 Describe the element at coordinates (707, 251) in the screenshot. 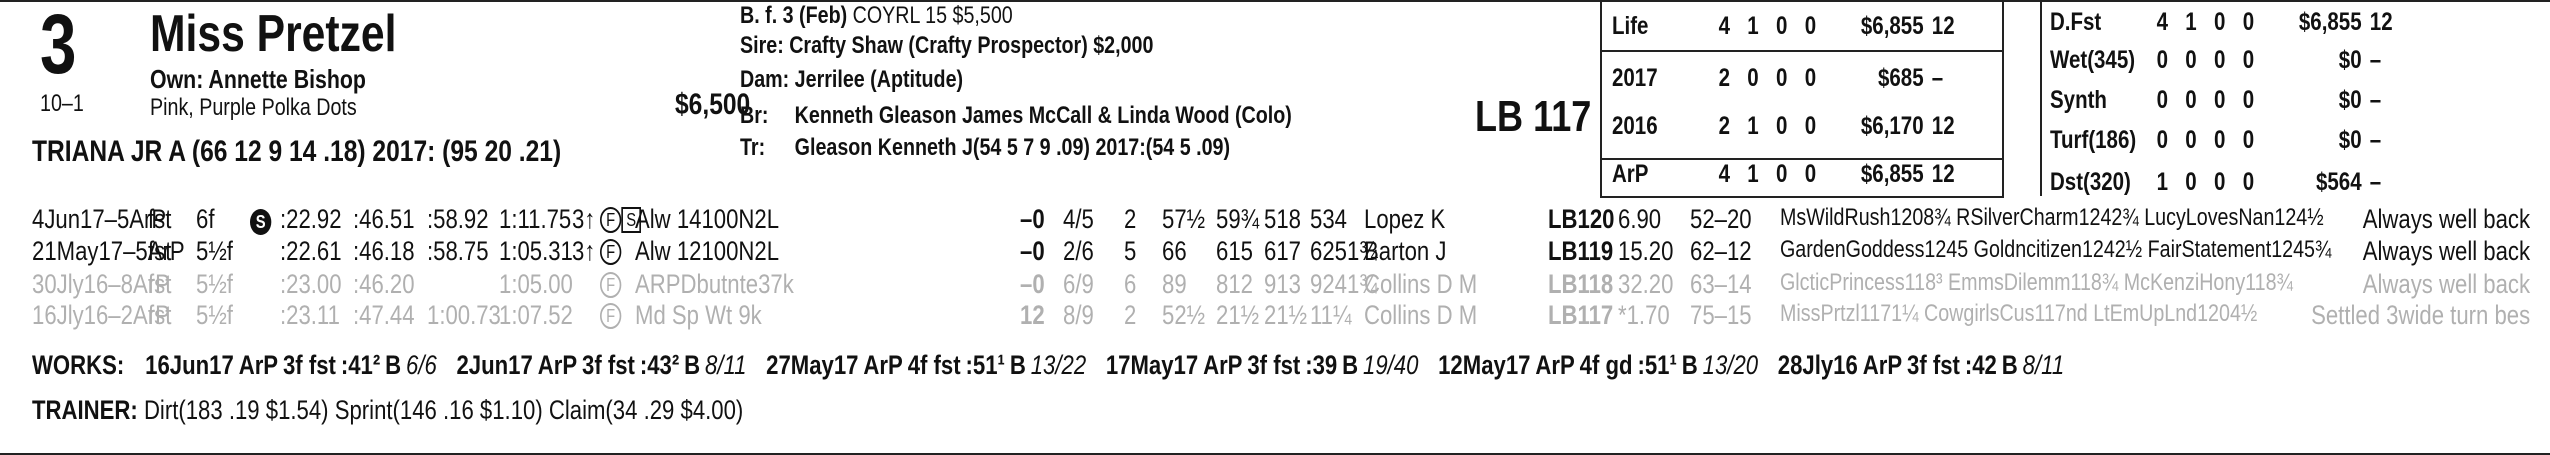

I see `race-race: Alw 12100N2L` at that location.